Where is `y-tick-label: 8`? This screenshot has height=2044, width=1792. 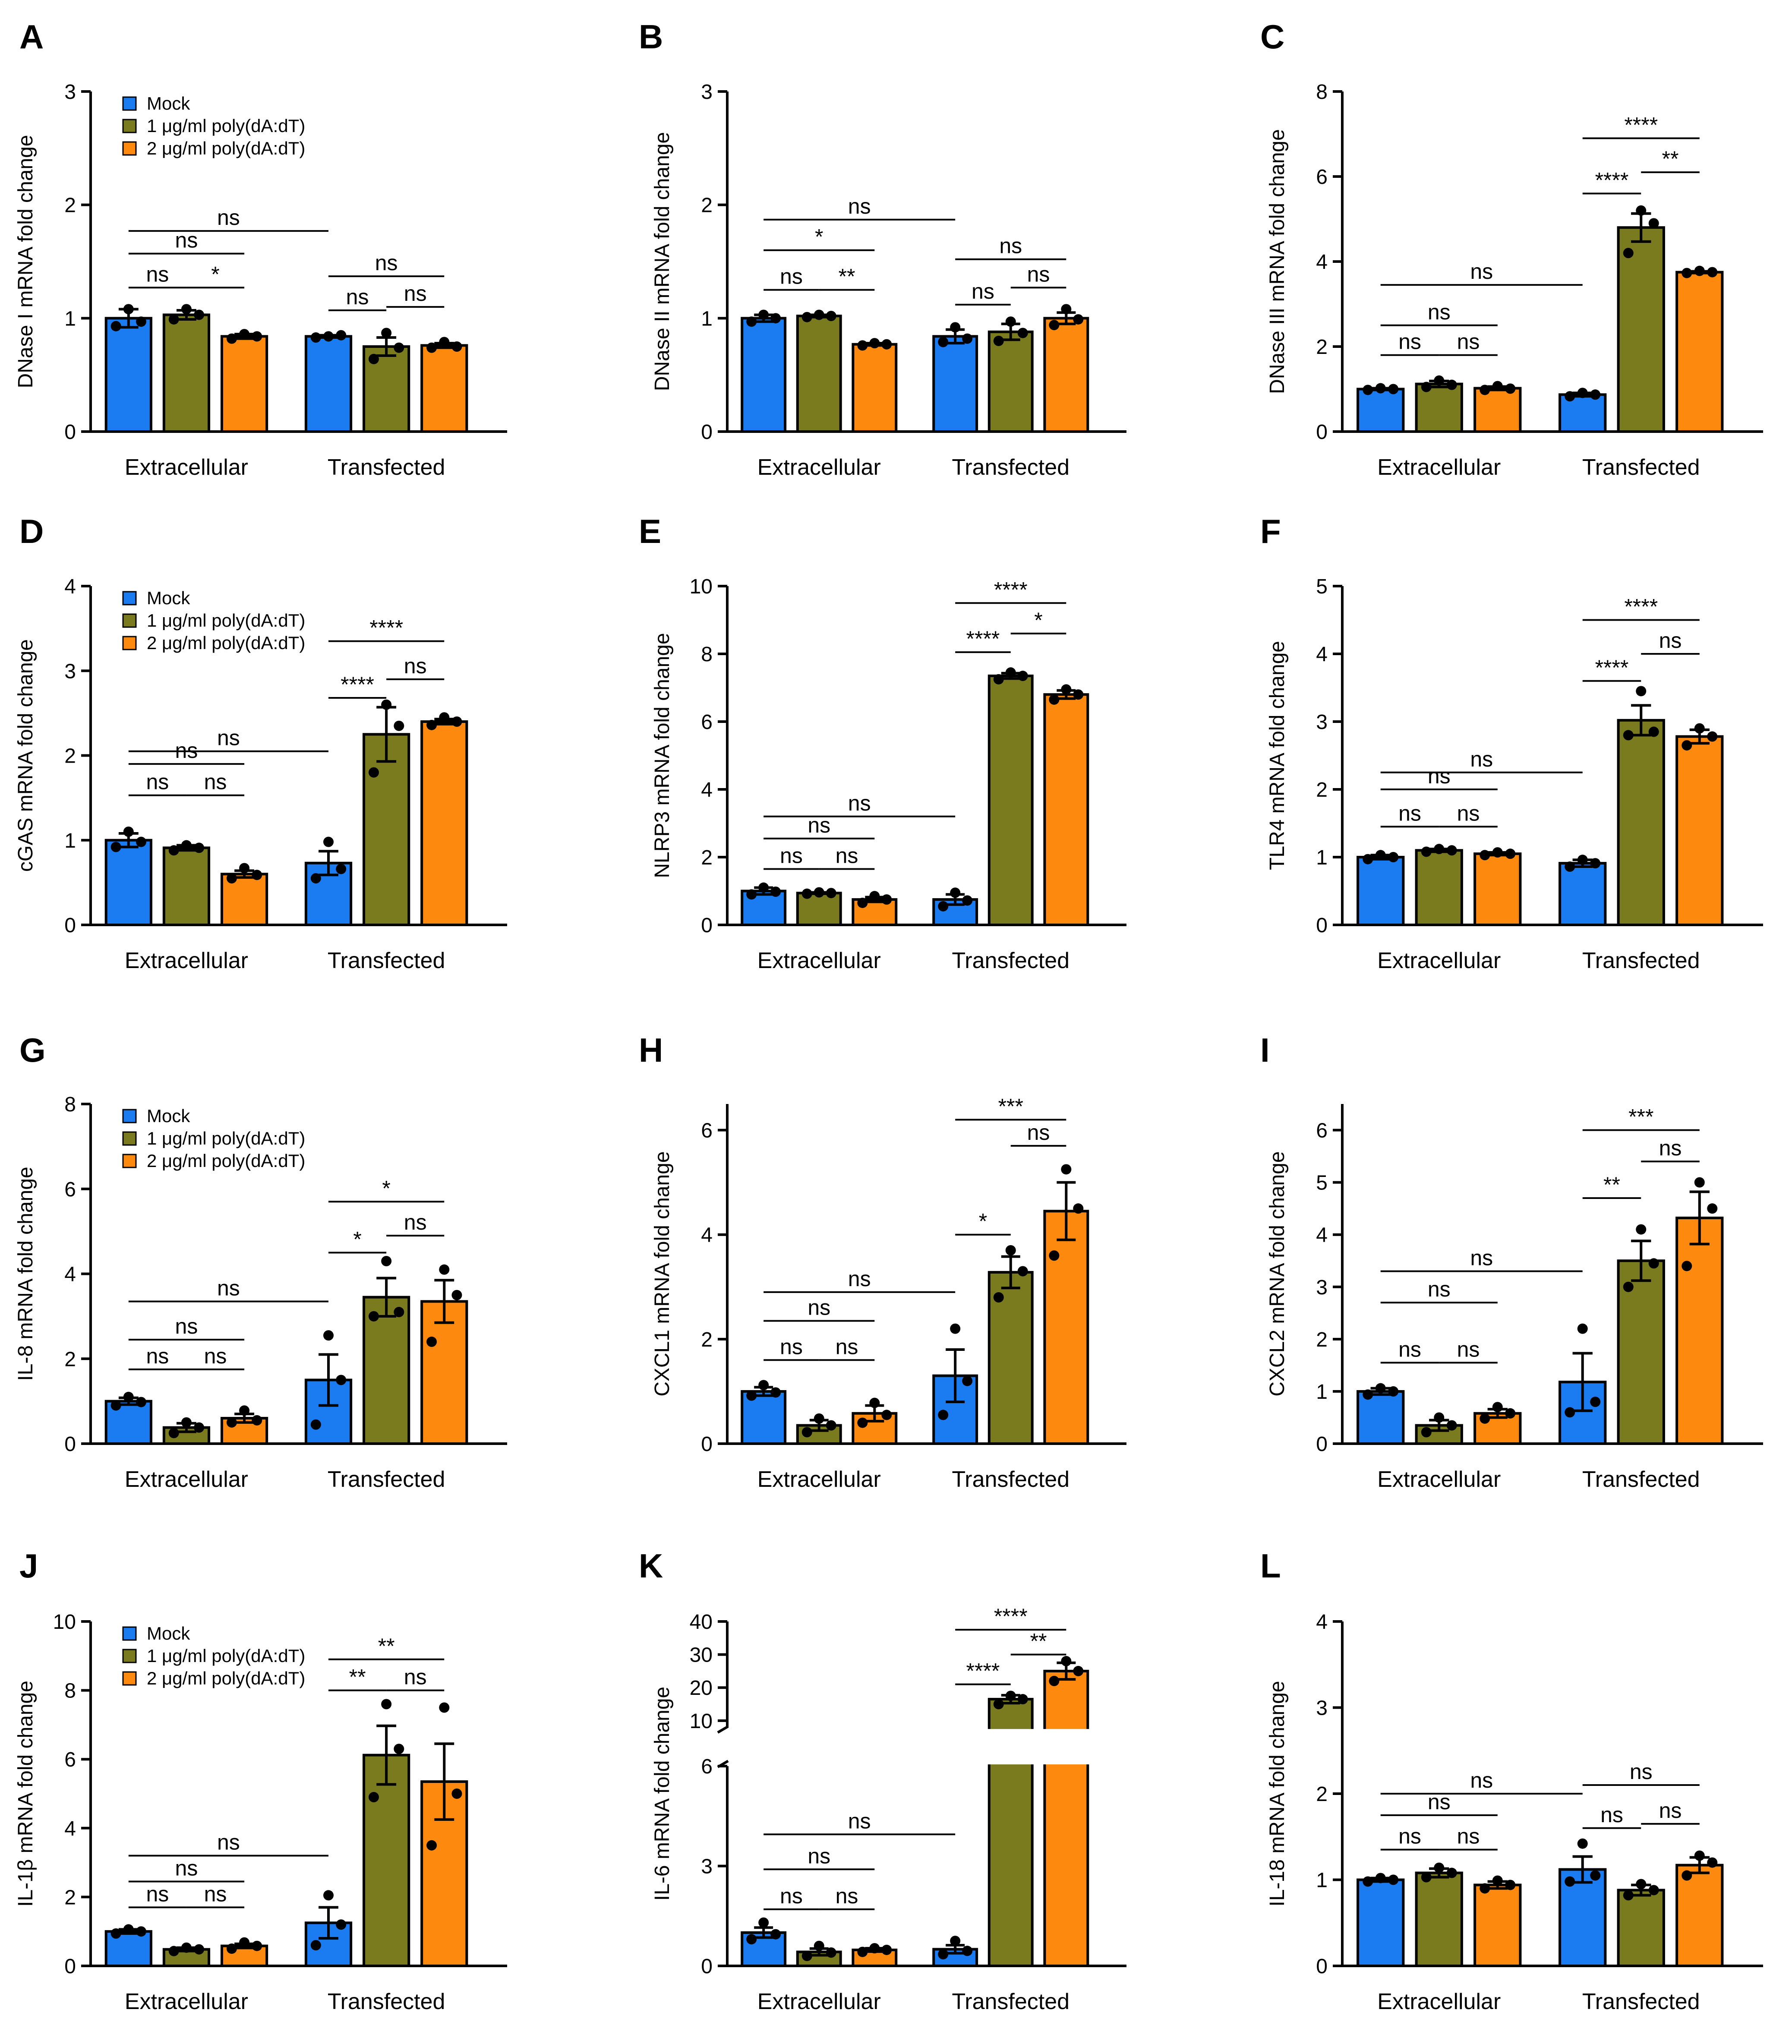
y-tick-label: 8 is located at coordinates (707, 654).